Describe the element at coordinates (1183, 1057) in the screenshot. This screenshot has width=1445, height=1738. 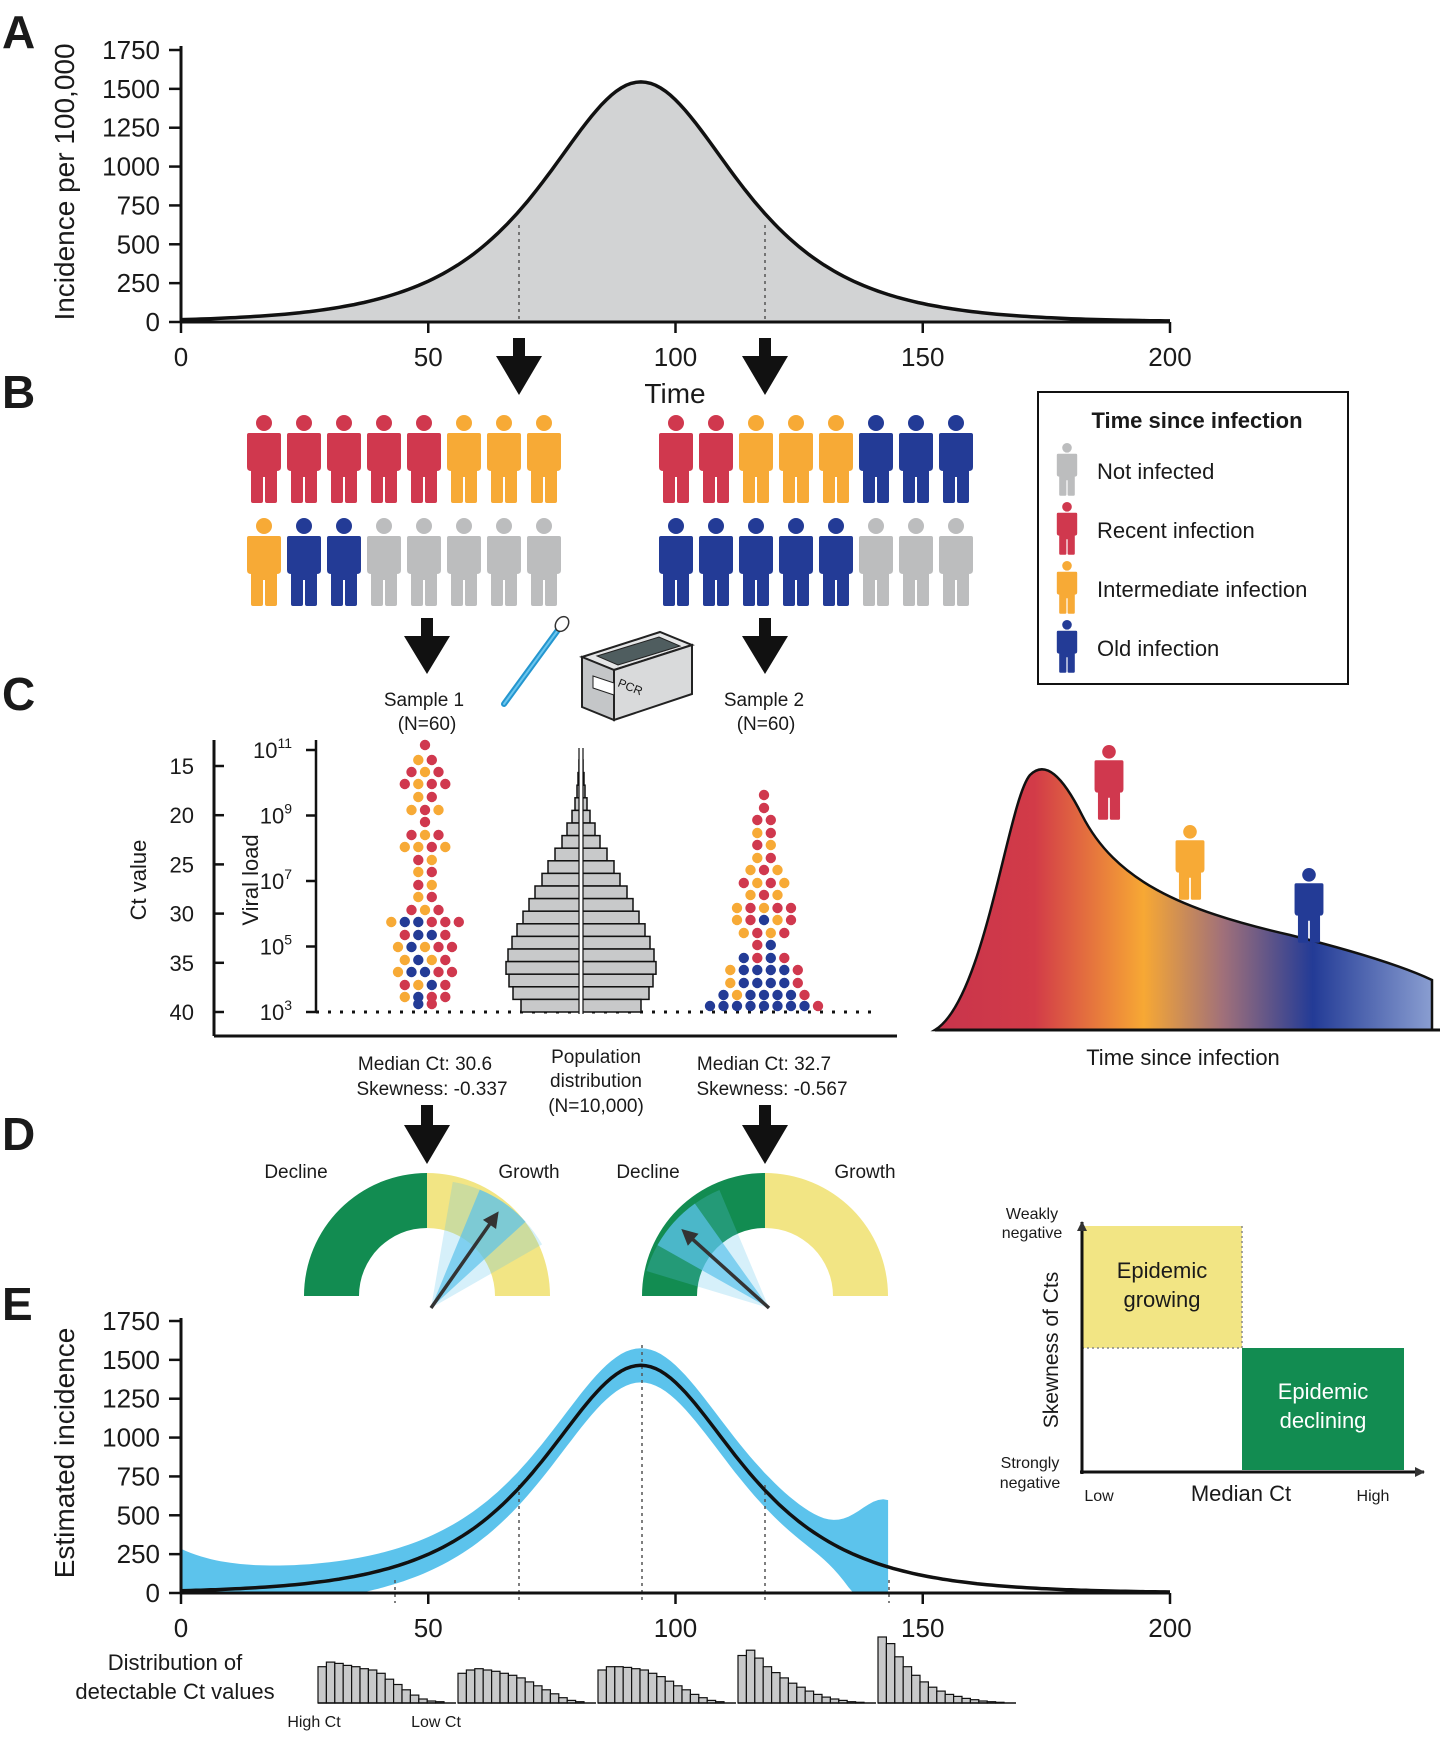
I see `tsi-axis-label: Time since infection` at that location.